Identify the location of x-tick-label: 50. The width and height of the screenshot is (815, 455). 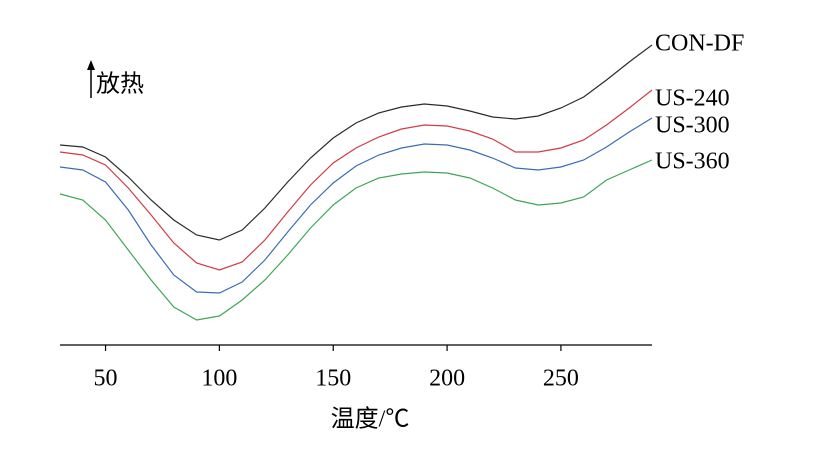
(106, 379).